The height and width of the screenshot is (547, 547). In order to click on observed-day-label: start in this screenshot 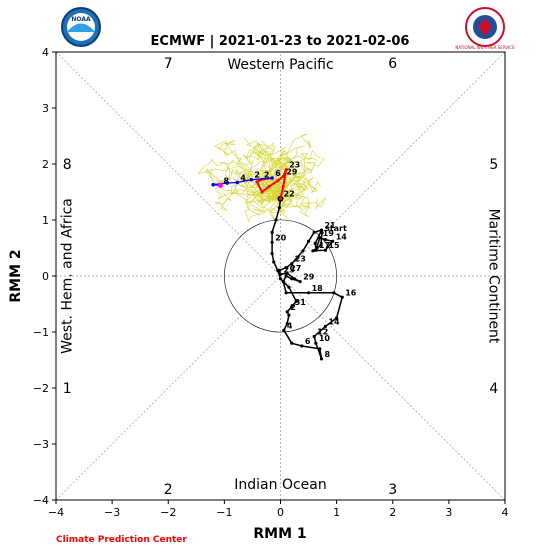, I will do `click(336, 228)`.